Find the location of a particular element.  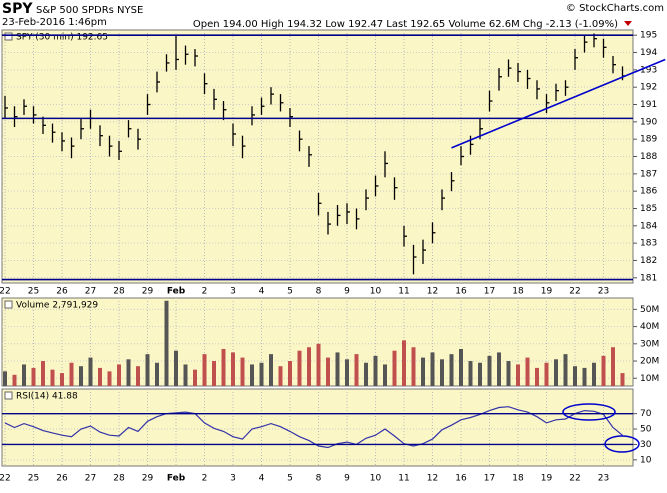

credit: © StockCharts.com is located at coordinates (615, 8).